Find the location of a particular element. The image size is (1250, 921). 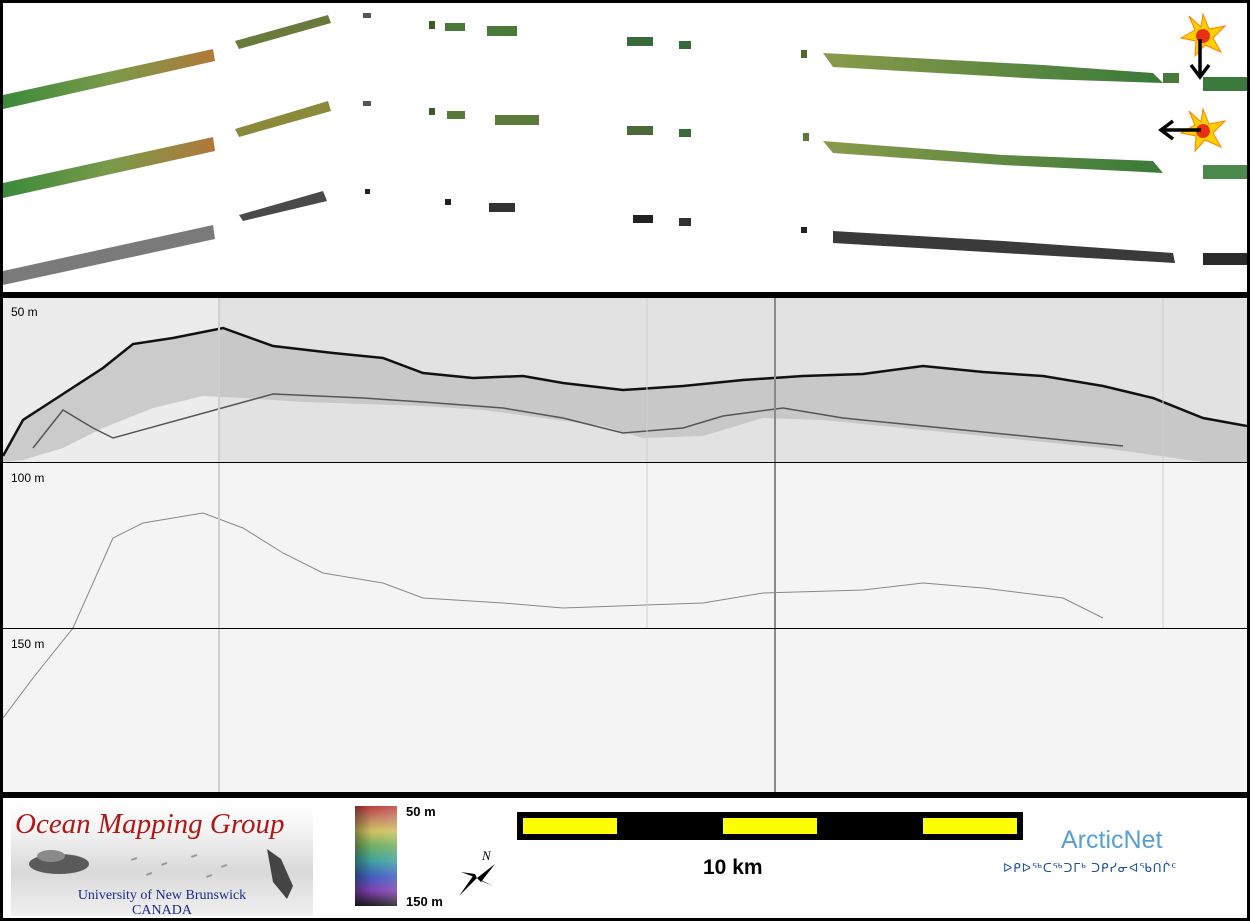

arrow-left-icon is located at coordinates (1179, 130).